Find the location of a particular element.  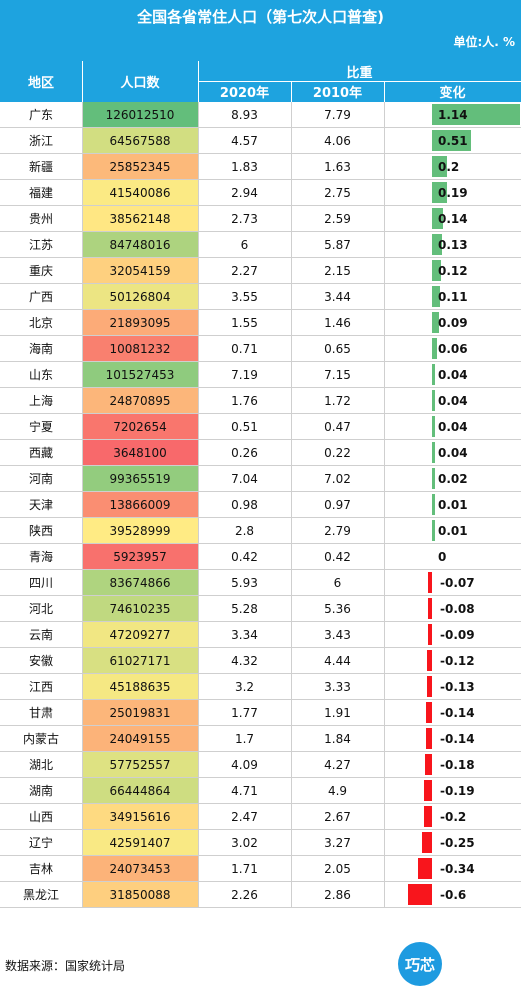

table-row: 湖北 57752557 4.09 4.27 -0.18 is located at coordinates (260, 765).